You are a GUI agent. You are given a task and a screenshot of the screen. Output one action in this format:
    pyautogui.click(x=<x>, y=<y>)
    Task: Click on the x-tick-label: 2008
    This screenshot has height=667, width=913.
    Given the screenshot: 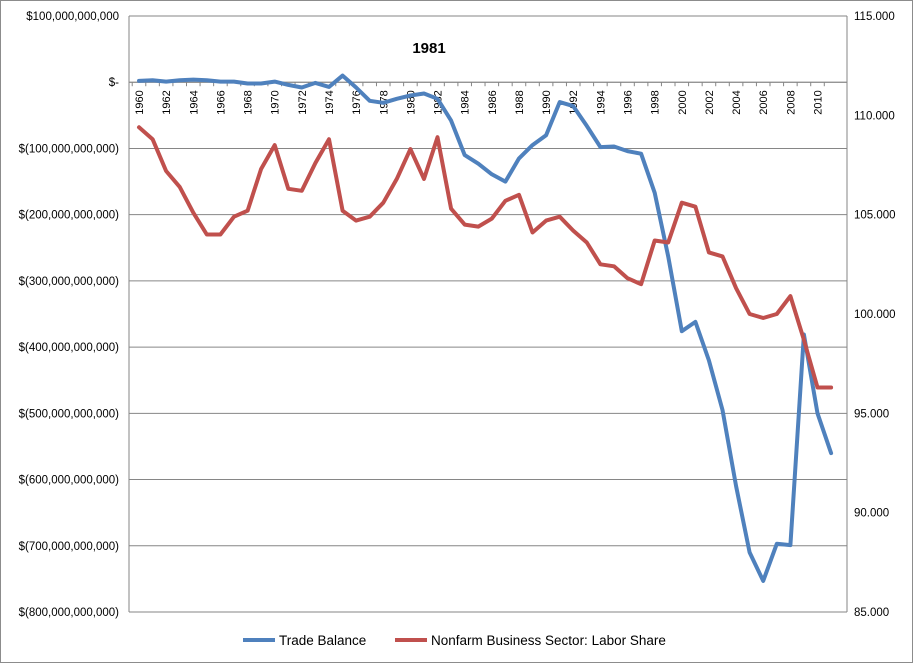 What is the action you would take?
    pyautogui.click(x=791, y=102)
    